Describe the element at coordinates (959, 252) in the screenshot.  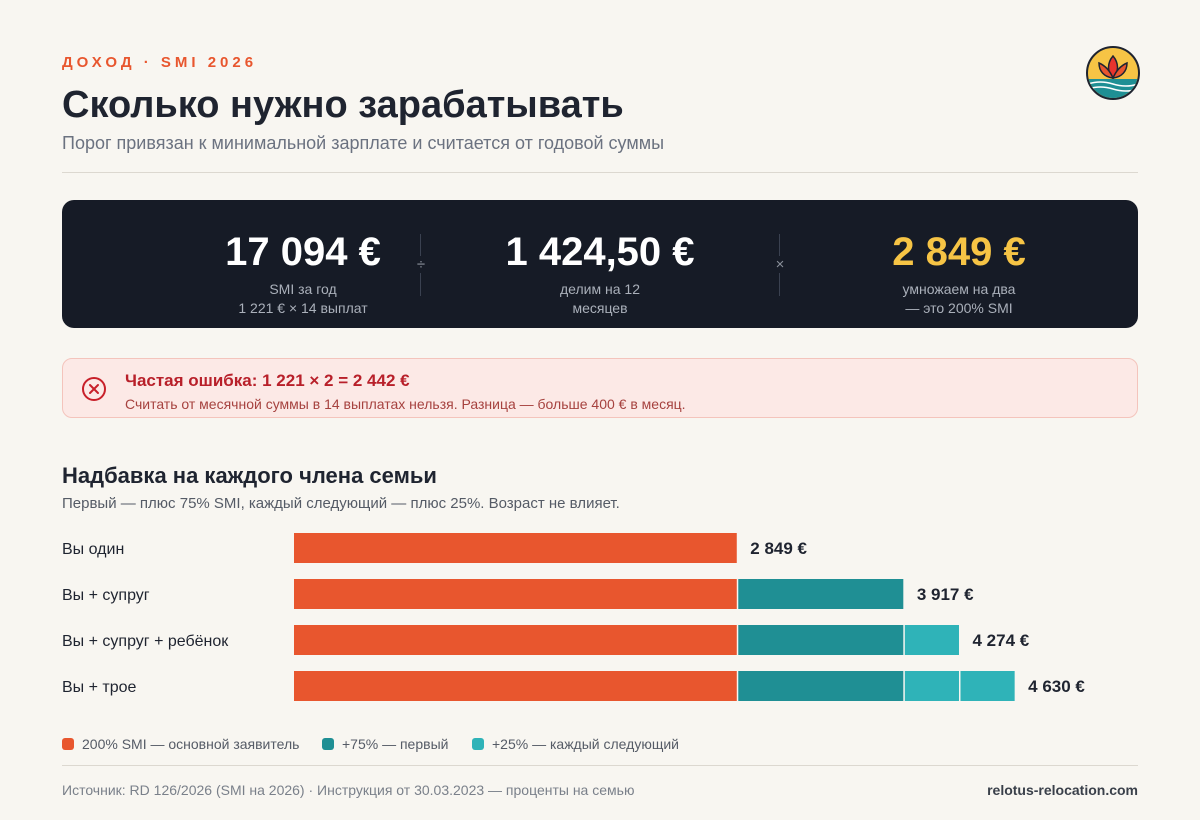
I see `stat-value: 2 849 €` at that location.